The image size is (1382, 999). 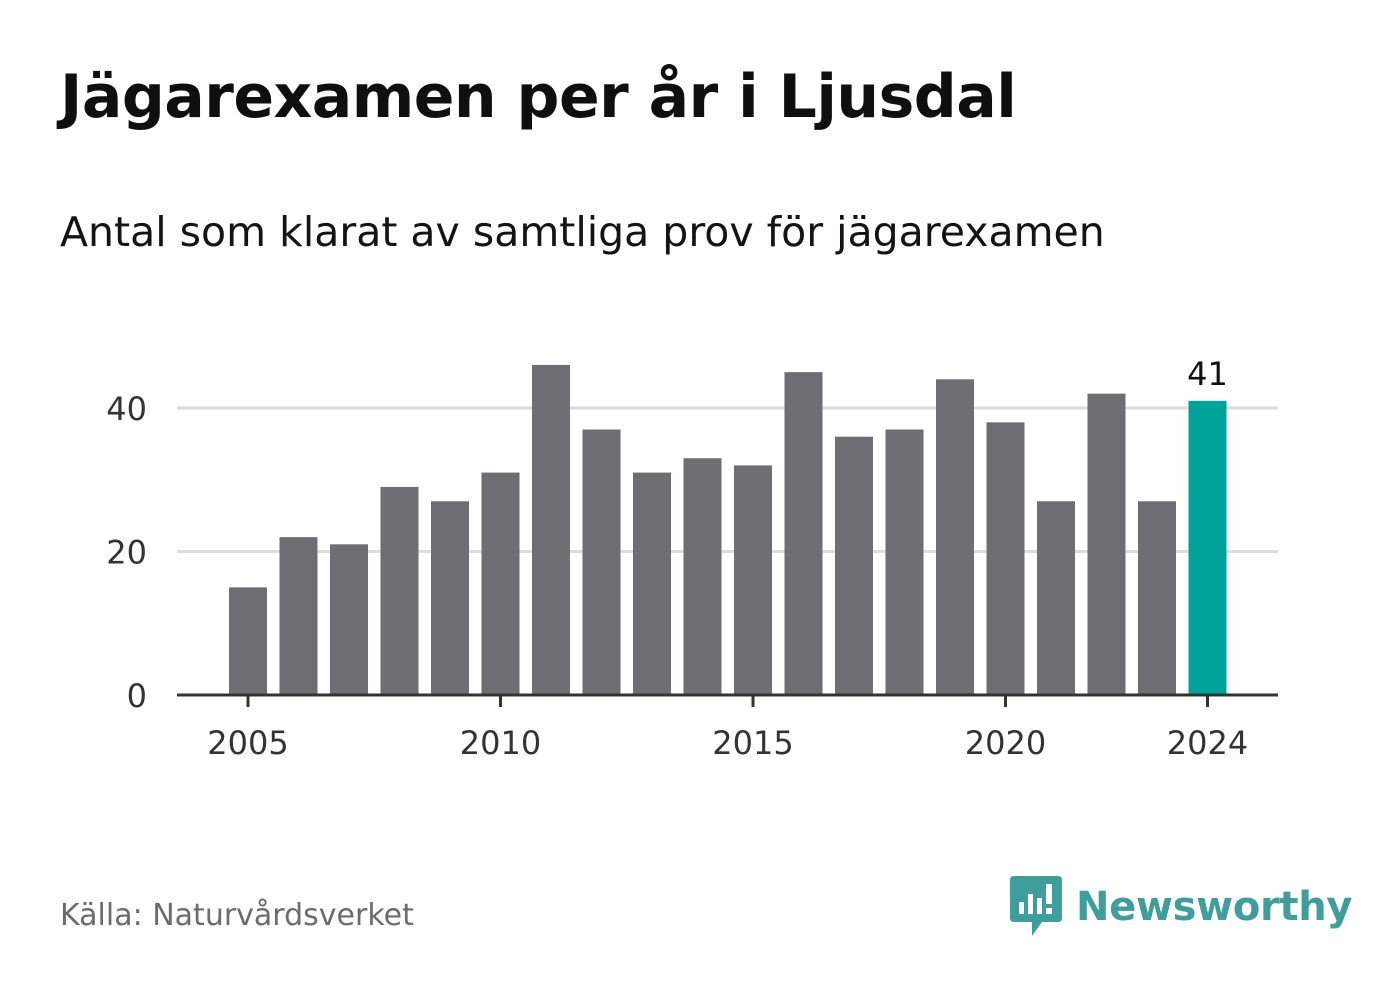 I want to click on x-tick-label: 2024, so click(x=1207, y=743).